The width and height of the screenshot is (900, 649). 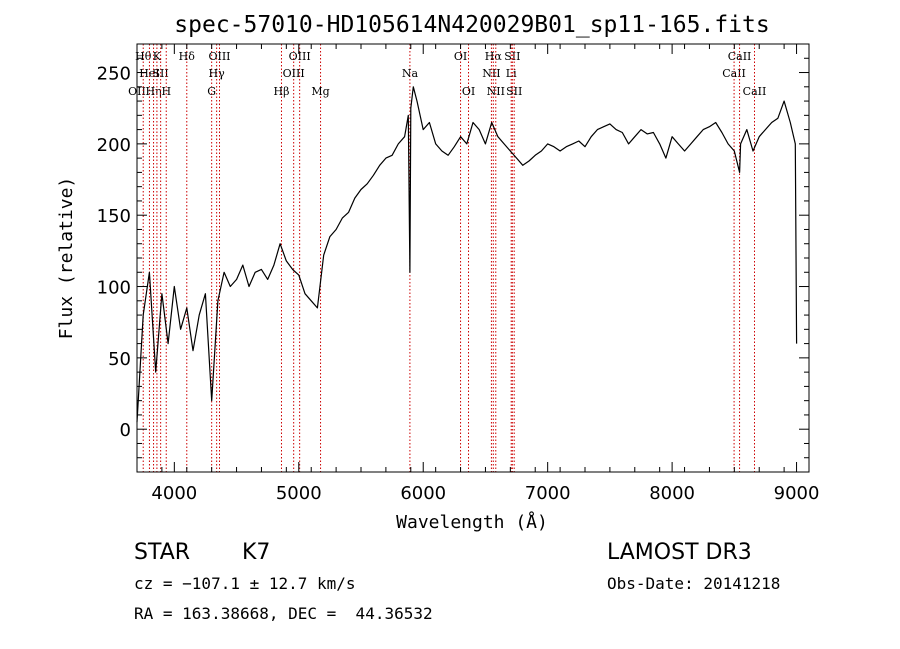 What do you see at coordinates (548, 493) in the screenshot?
I see `x-tick-label: 7000` at bounding box center [548, 493].